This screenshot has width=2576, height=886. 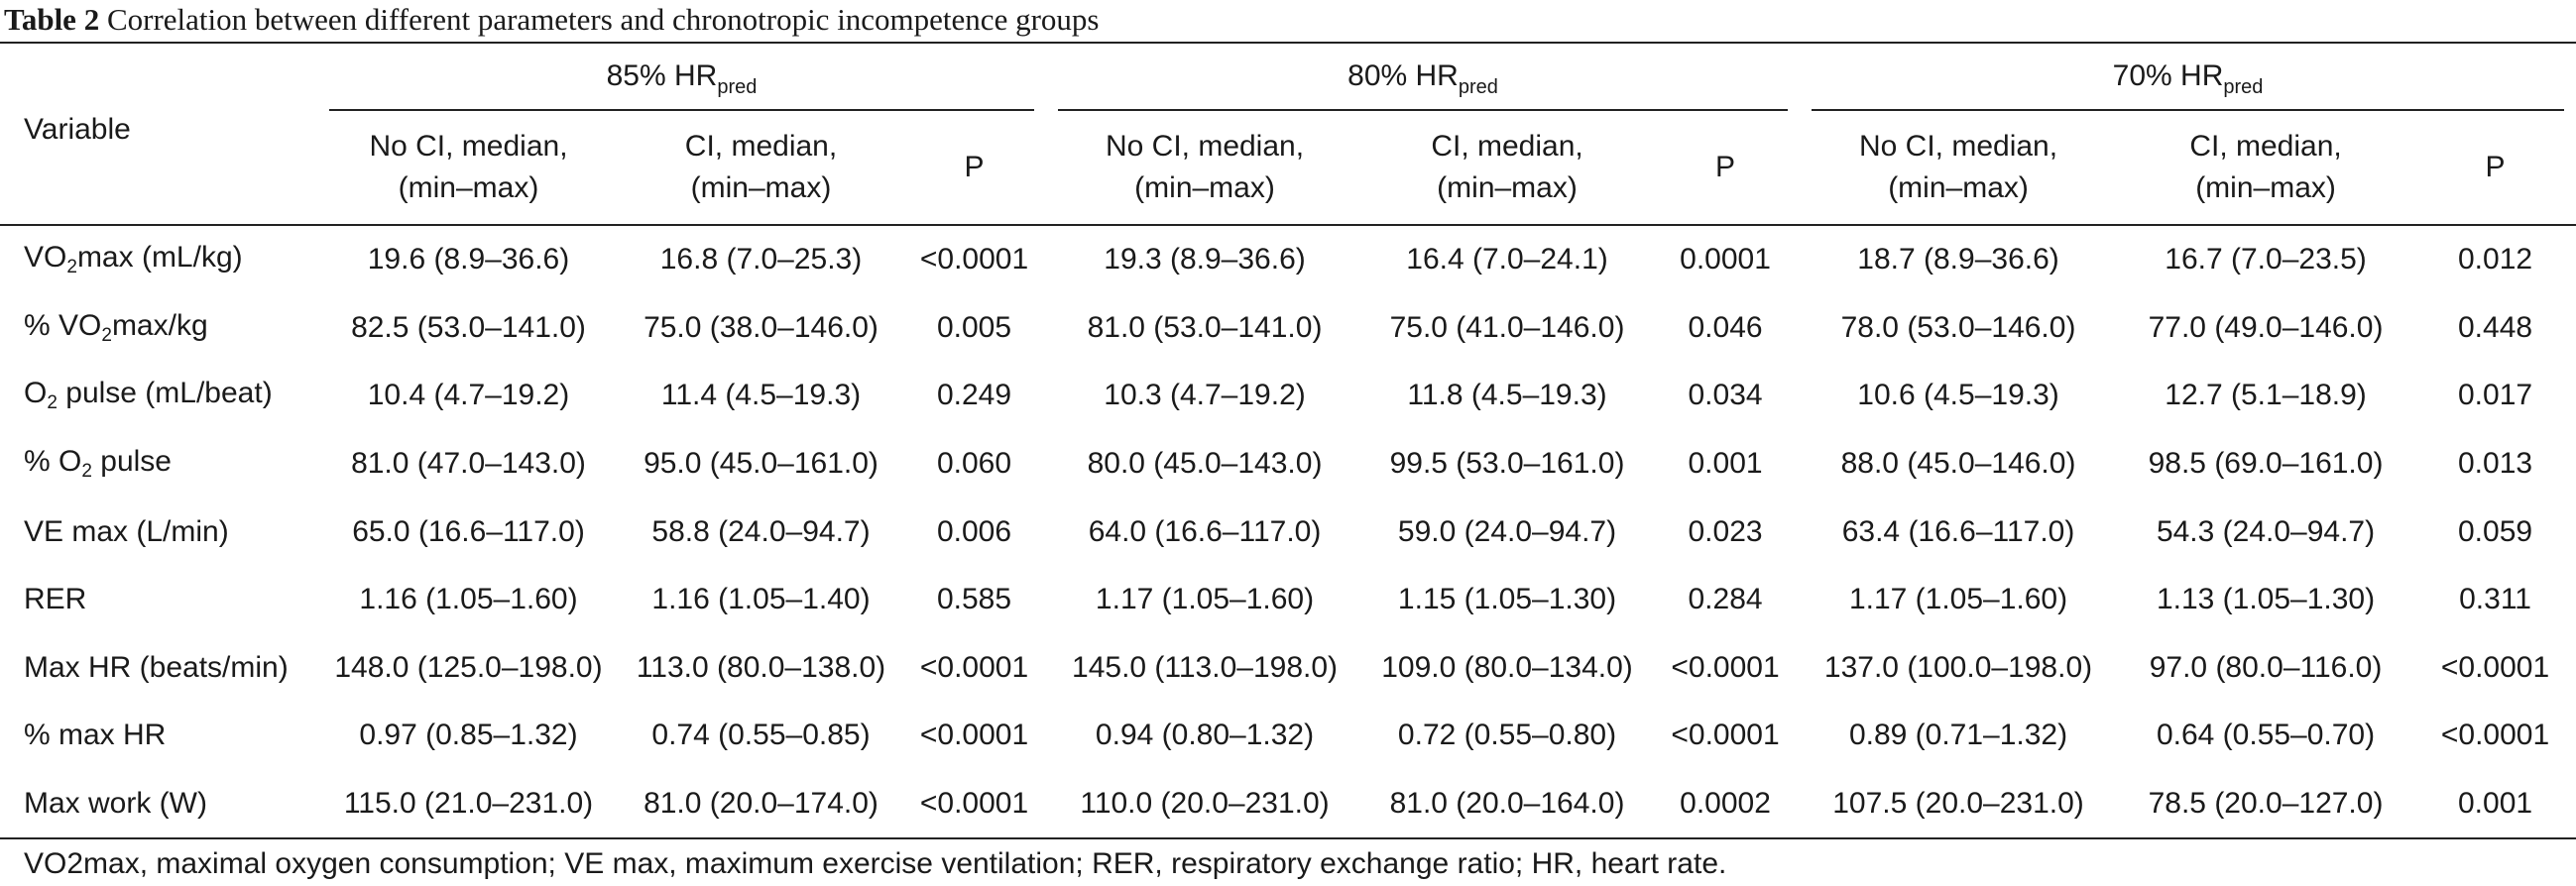 What do you see at coordinates (52, 19) in the screenshot?
I see `table-caption-label: Table 2` at bounding box center [52, 19].